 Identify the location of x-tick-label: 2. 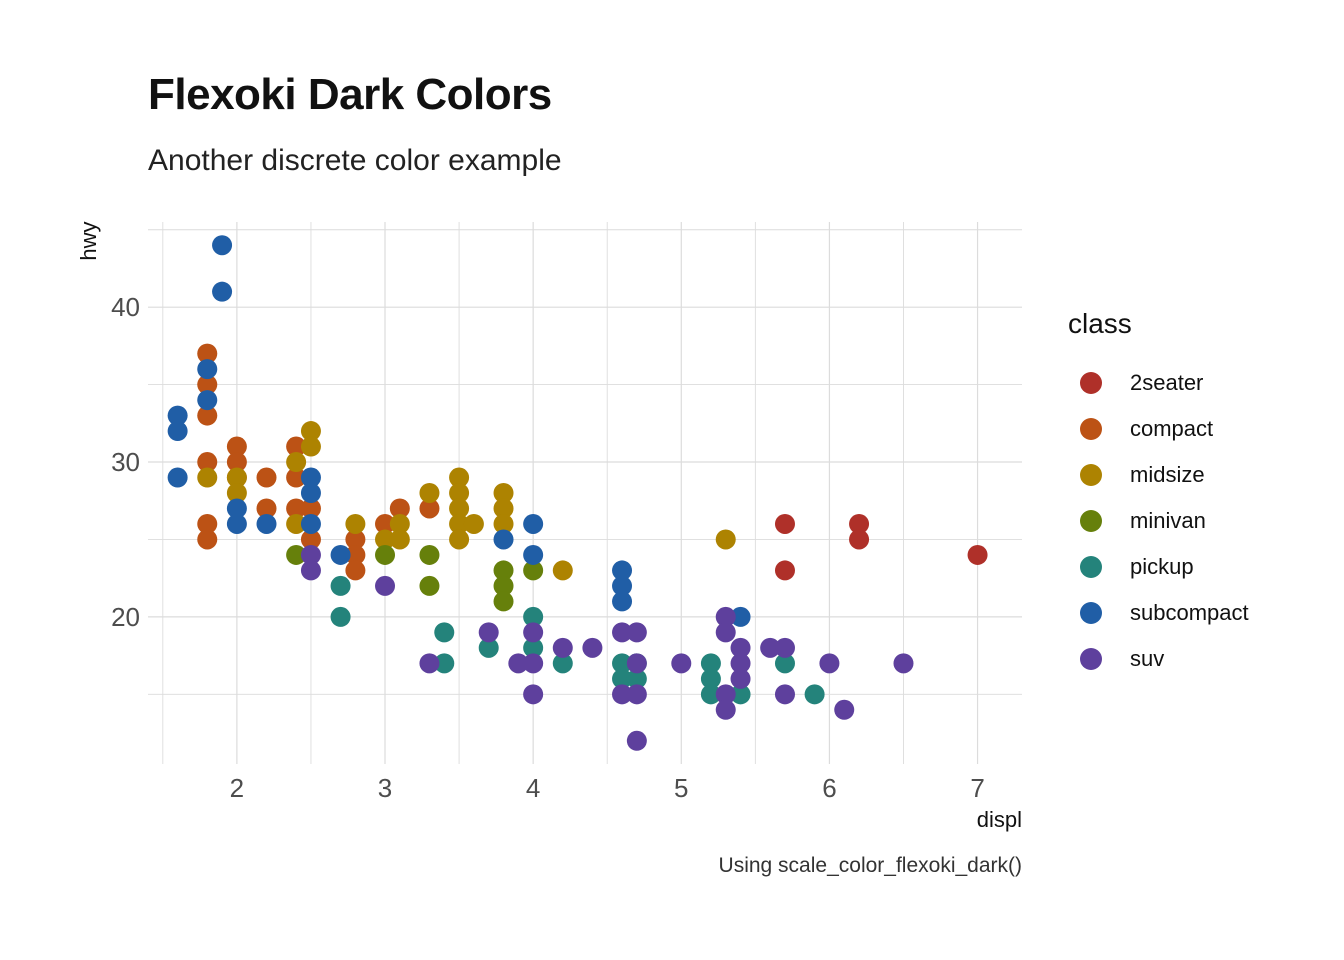
(237, 788).